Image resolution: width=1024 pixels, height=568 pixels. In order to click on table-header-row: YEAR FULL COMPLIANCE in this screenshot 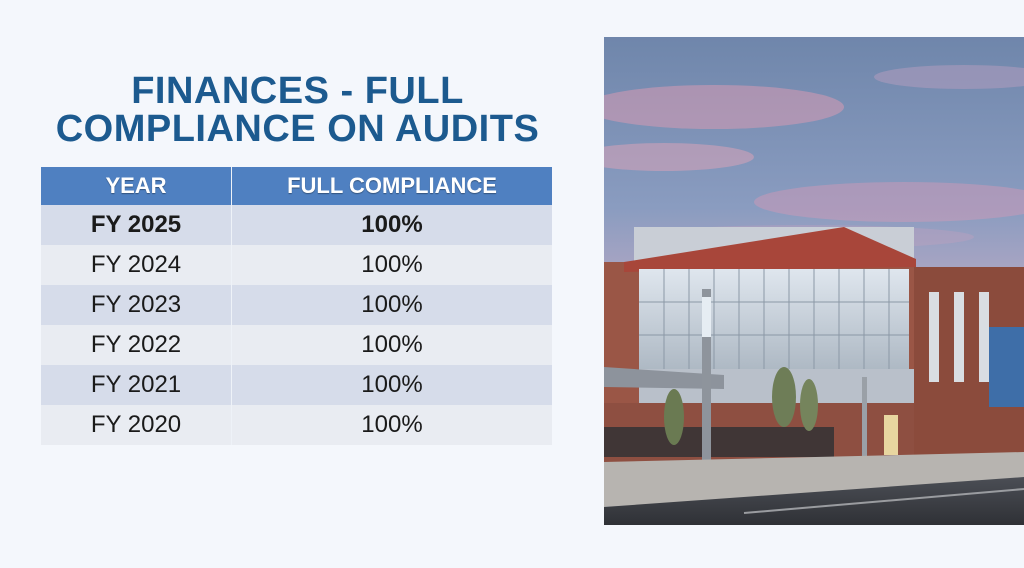, I will do `click(296, 186)`.